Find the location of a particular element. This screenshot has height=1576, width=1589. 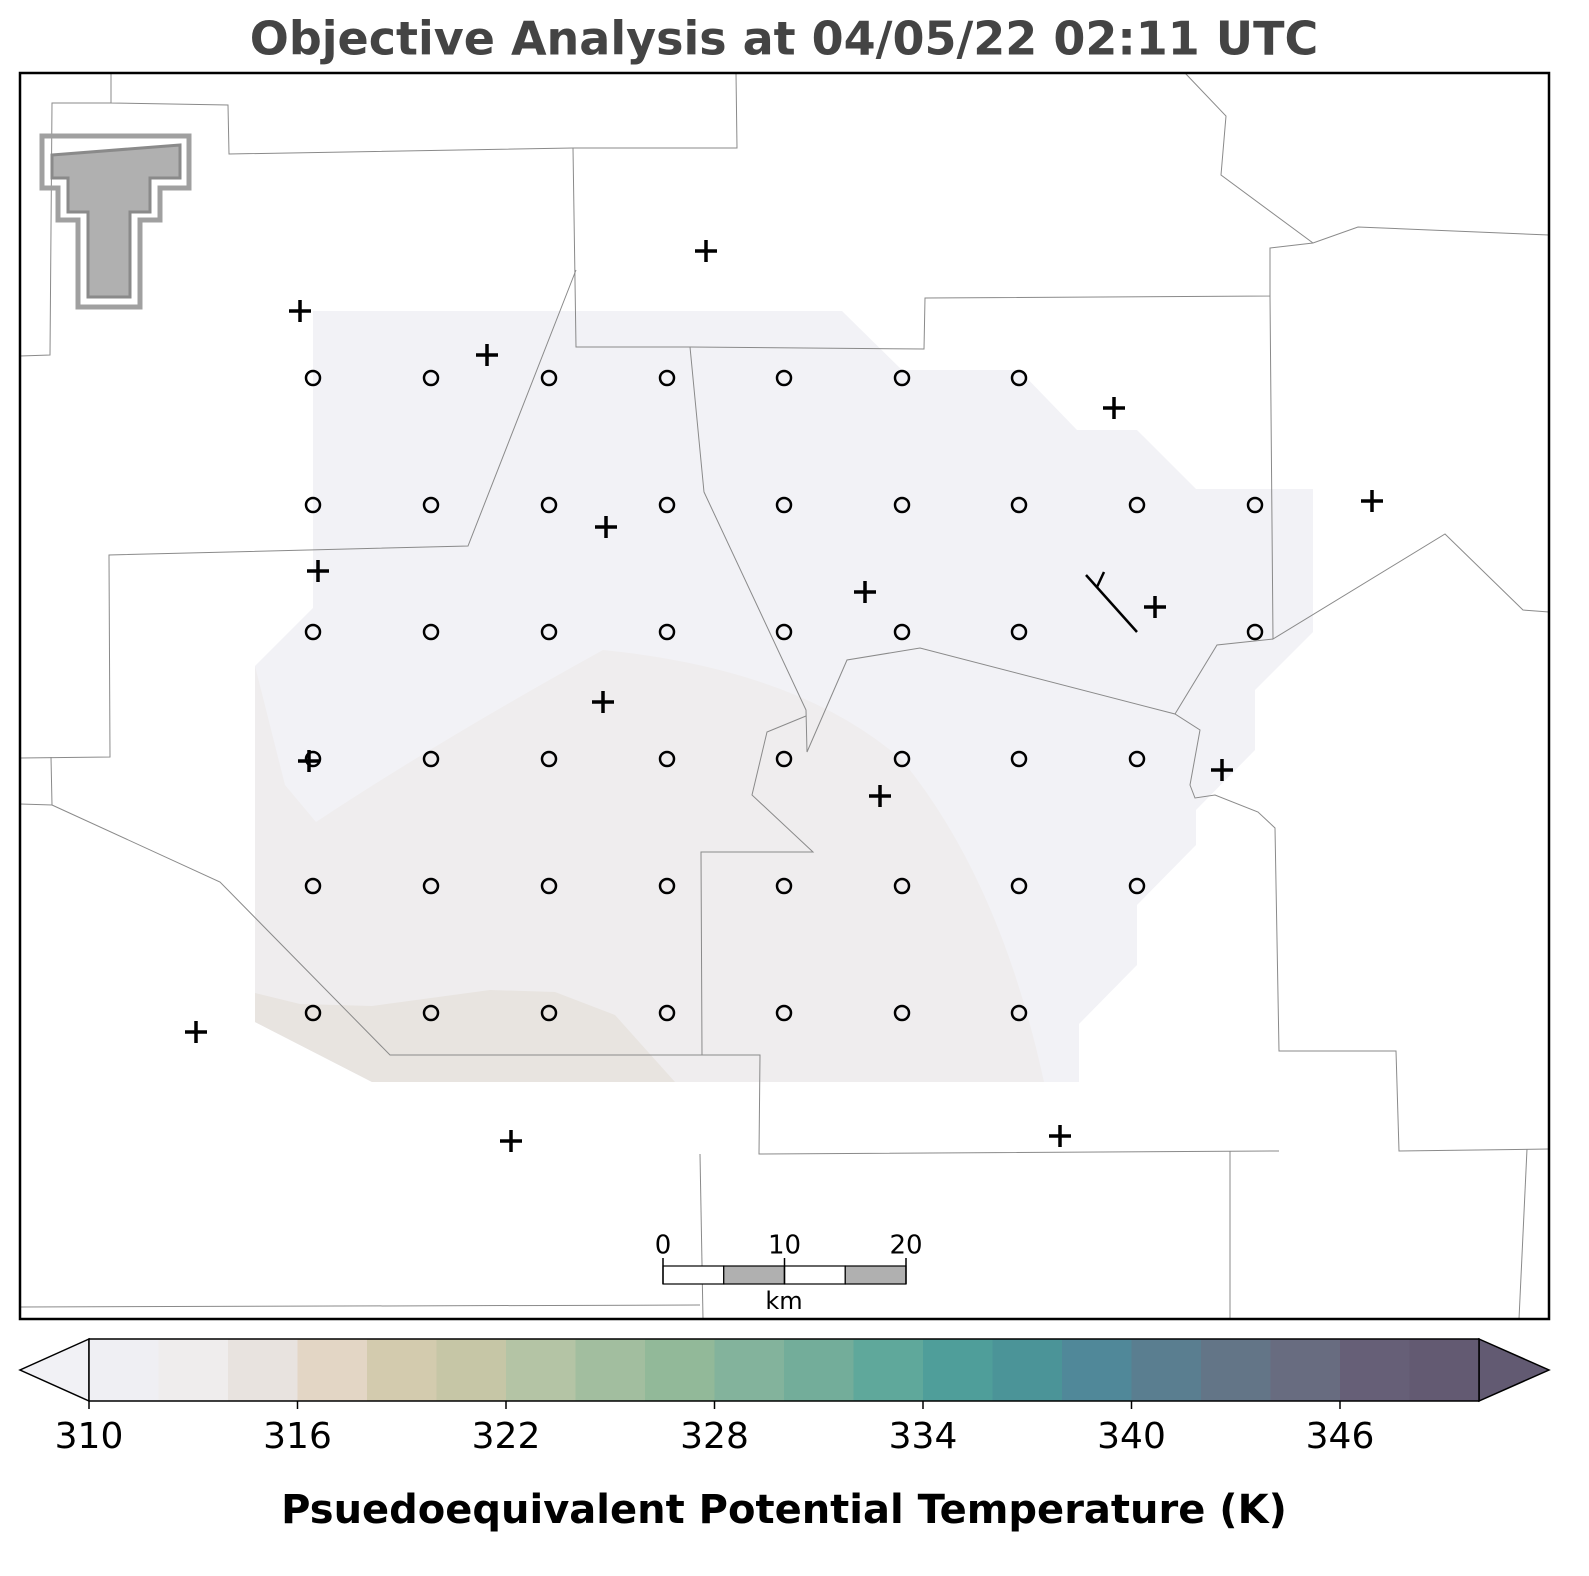

barb-flag is located at coordinates (1100, 579).